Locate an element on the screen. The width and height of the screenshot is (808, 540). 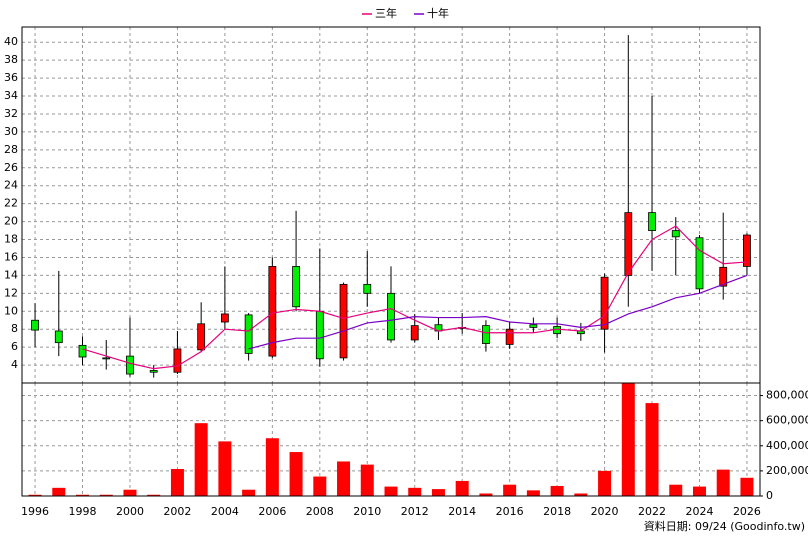
y-tick-label: 34 is located at coordinates (11, 95).